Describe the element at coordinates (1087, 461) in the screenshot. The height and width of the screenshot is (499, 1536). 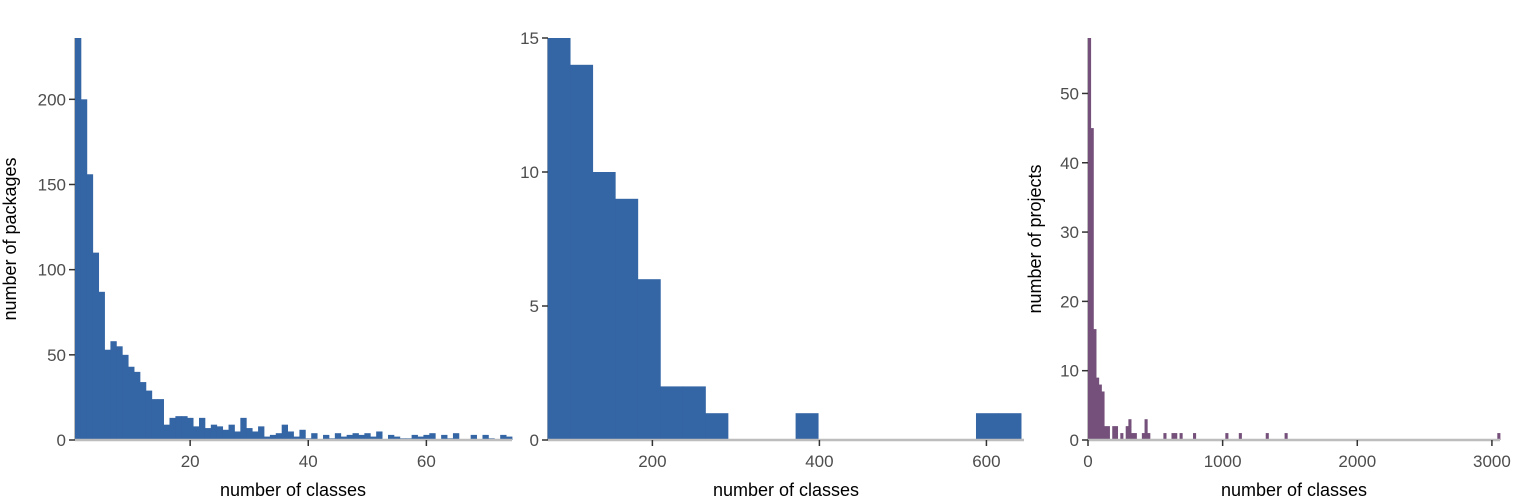
I see `x-tick-label: 0` at that location.